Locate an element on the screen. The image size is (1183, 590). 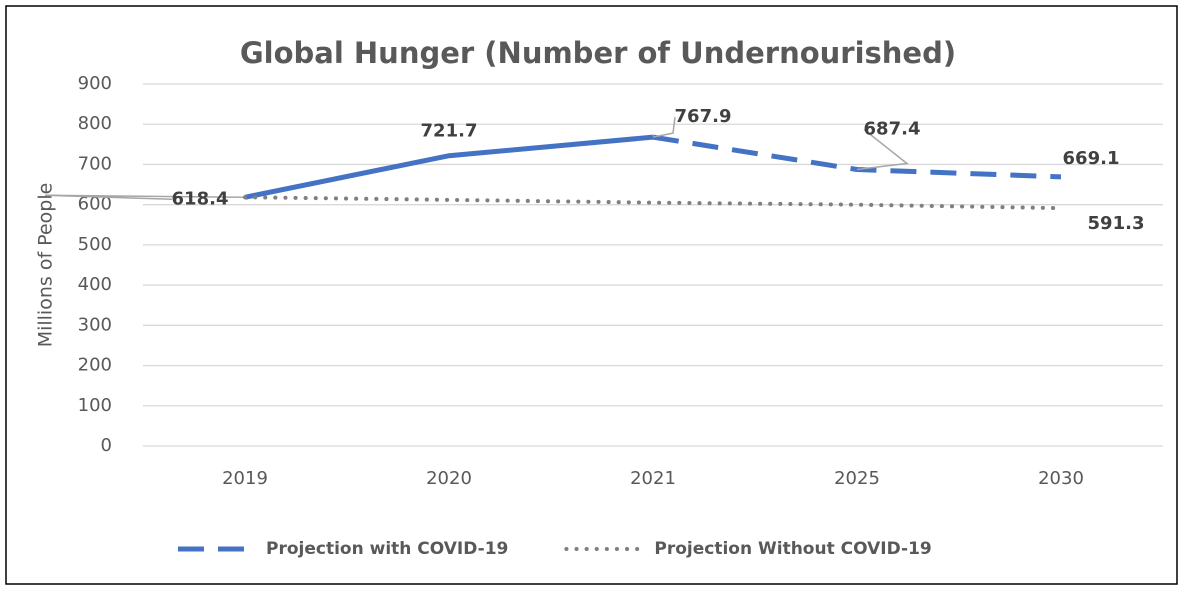
data-label: 687.4 is located at coordinates (892, 129).